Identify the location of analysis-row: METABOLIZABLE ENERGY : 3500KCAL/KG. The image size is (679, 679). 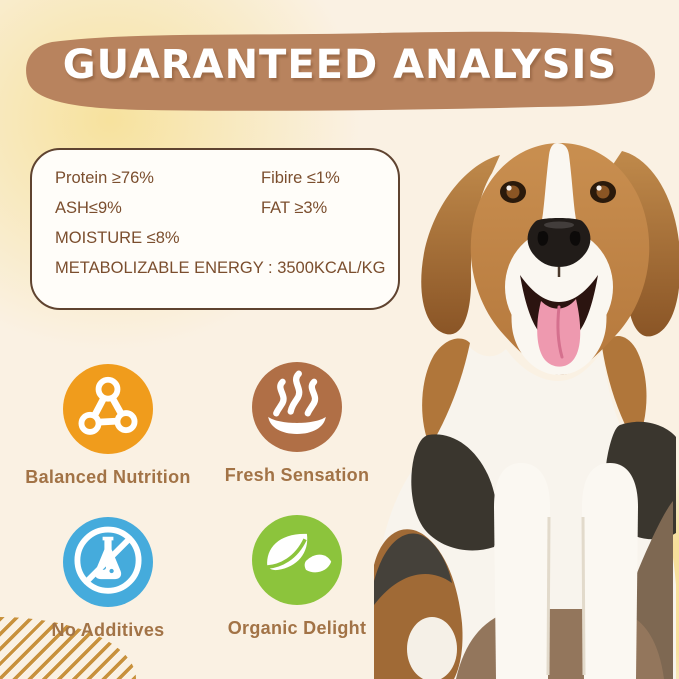
(226, 268).